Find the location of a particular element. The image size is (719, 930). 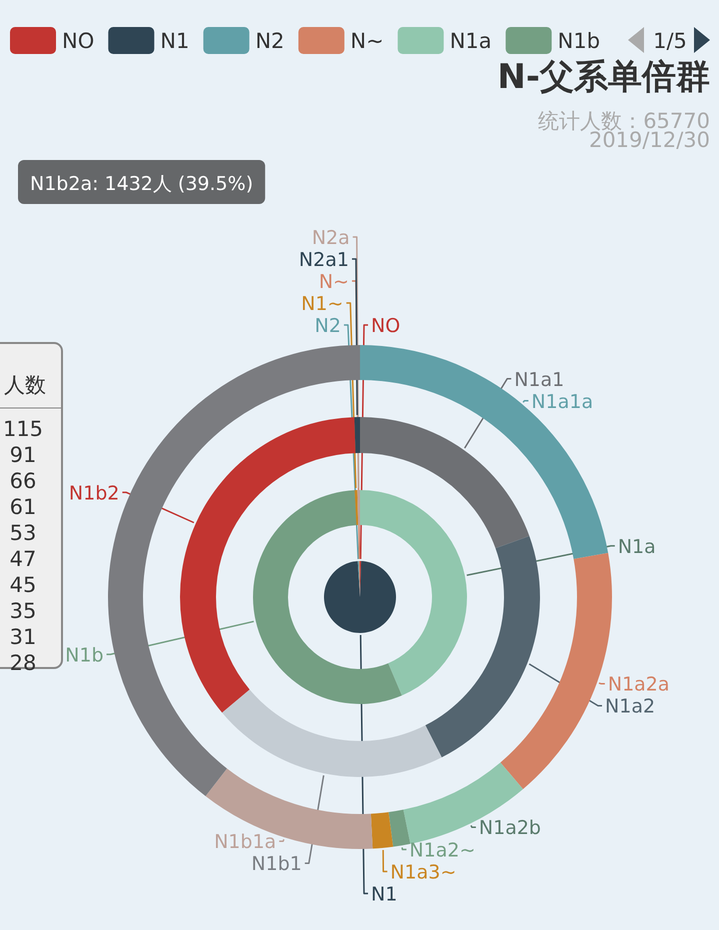

slice-label: N1~ is located at coordinates (322, 304).